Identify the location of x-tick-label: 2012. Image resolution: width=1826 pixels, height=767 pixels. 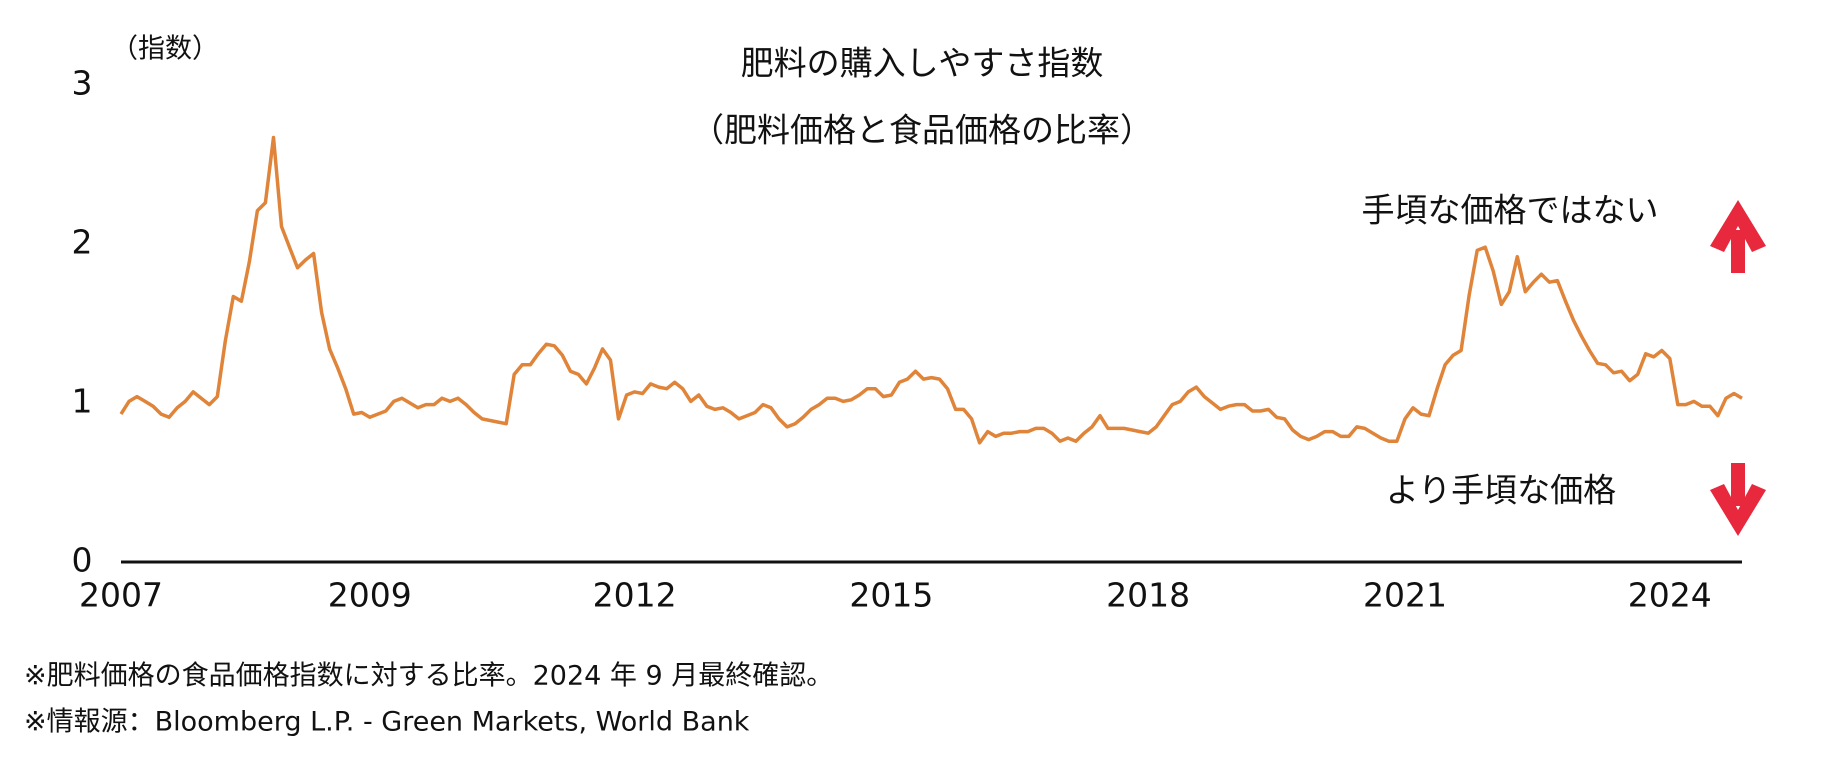
(635, 595).